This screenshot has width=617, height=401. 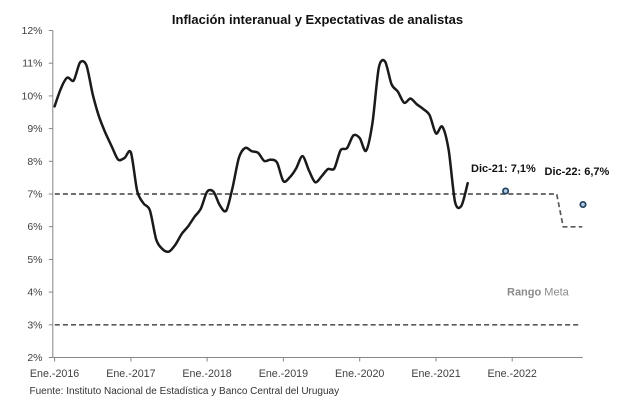 I want to click on svg-text: Ene.-2016, so click(x=54, y=374).